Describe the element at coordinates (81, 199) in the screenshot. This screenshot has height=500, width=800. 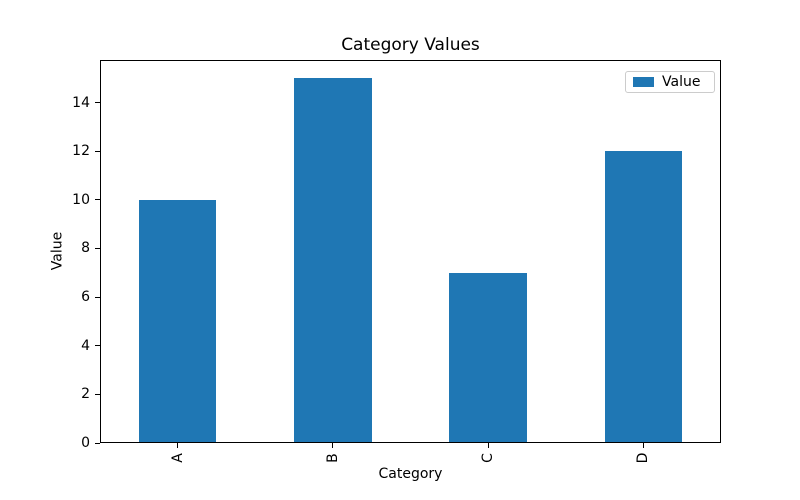
I see `y-tick-label-10: 10` at that location.